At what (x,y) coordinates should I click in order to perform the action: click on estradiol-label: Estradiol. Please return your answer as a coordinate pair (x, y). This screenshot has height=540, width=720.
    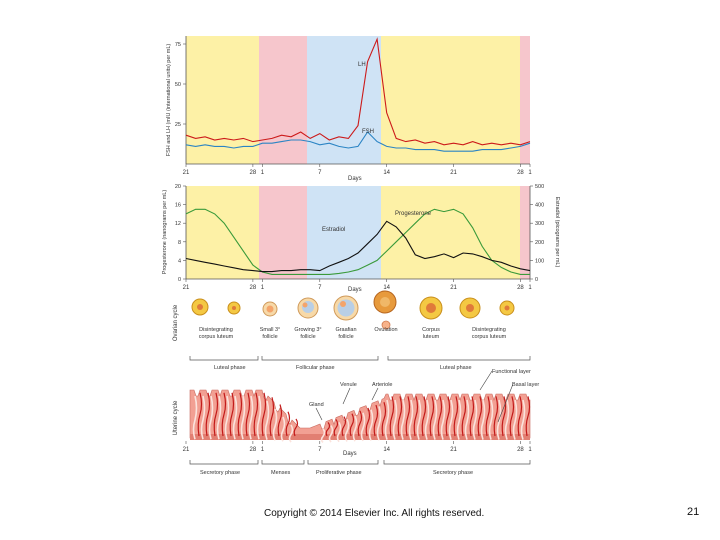
    Looking at the image, I should click on (333, 230).